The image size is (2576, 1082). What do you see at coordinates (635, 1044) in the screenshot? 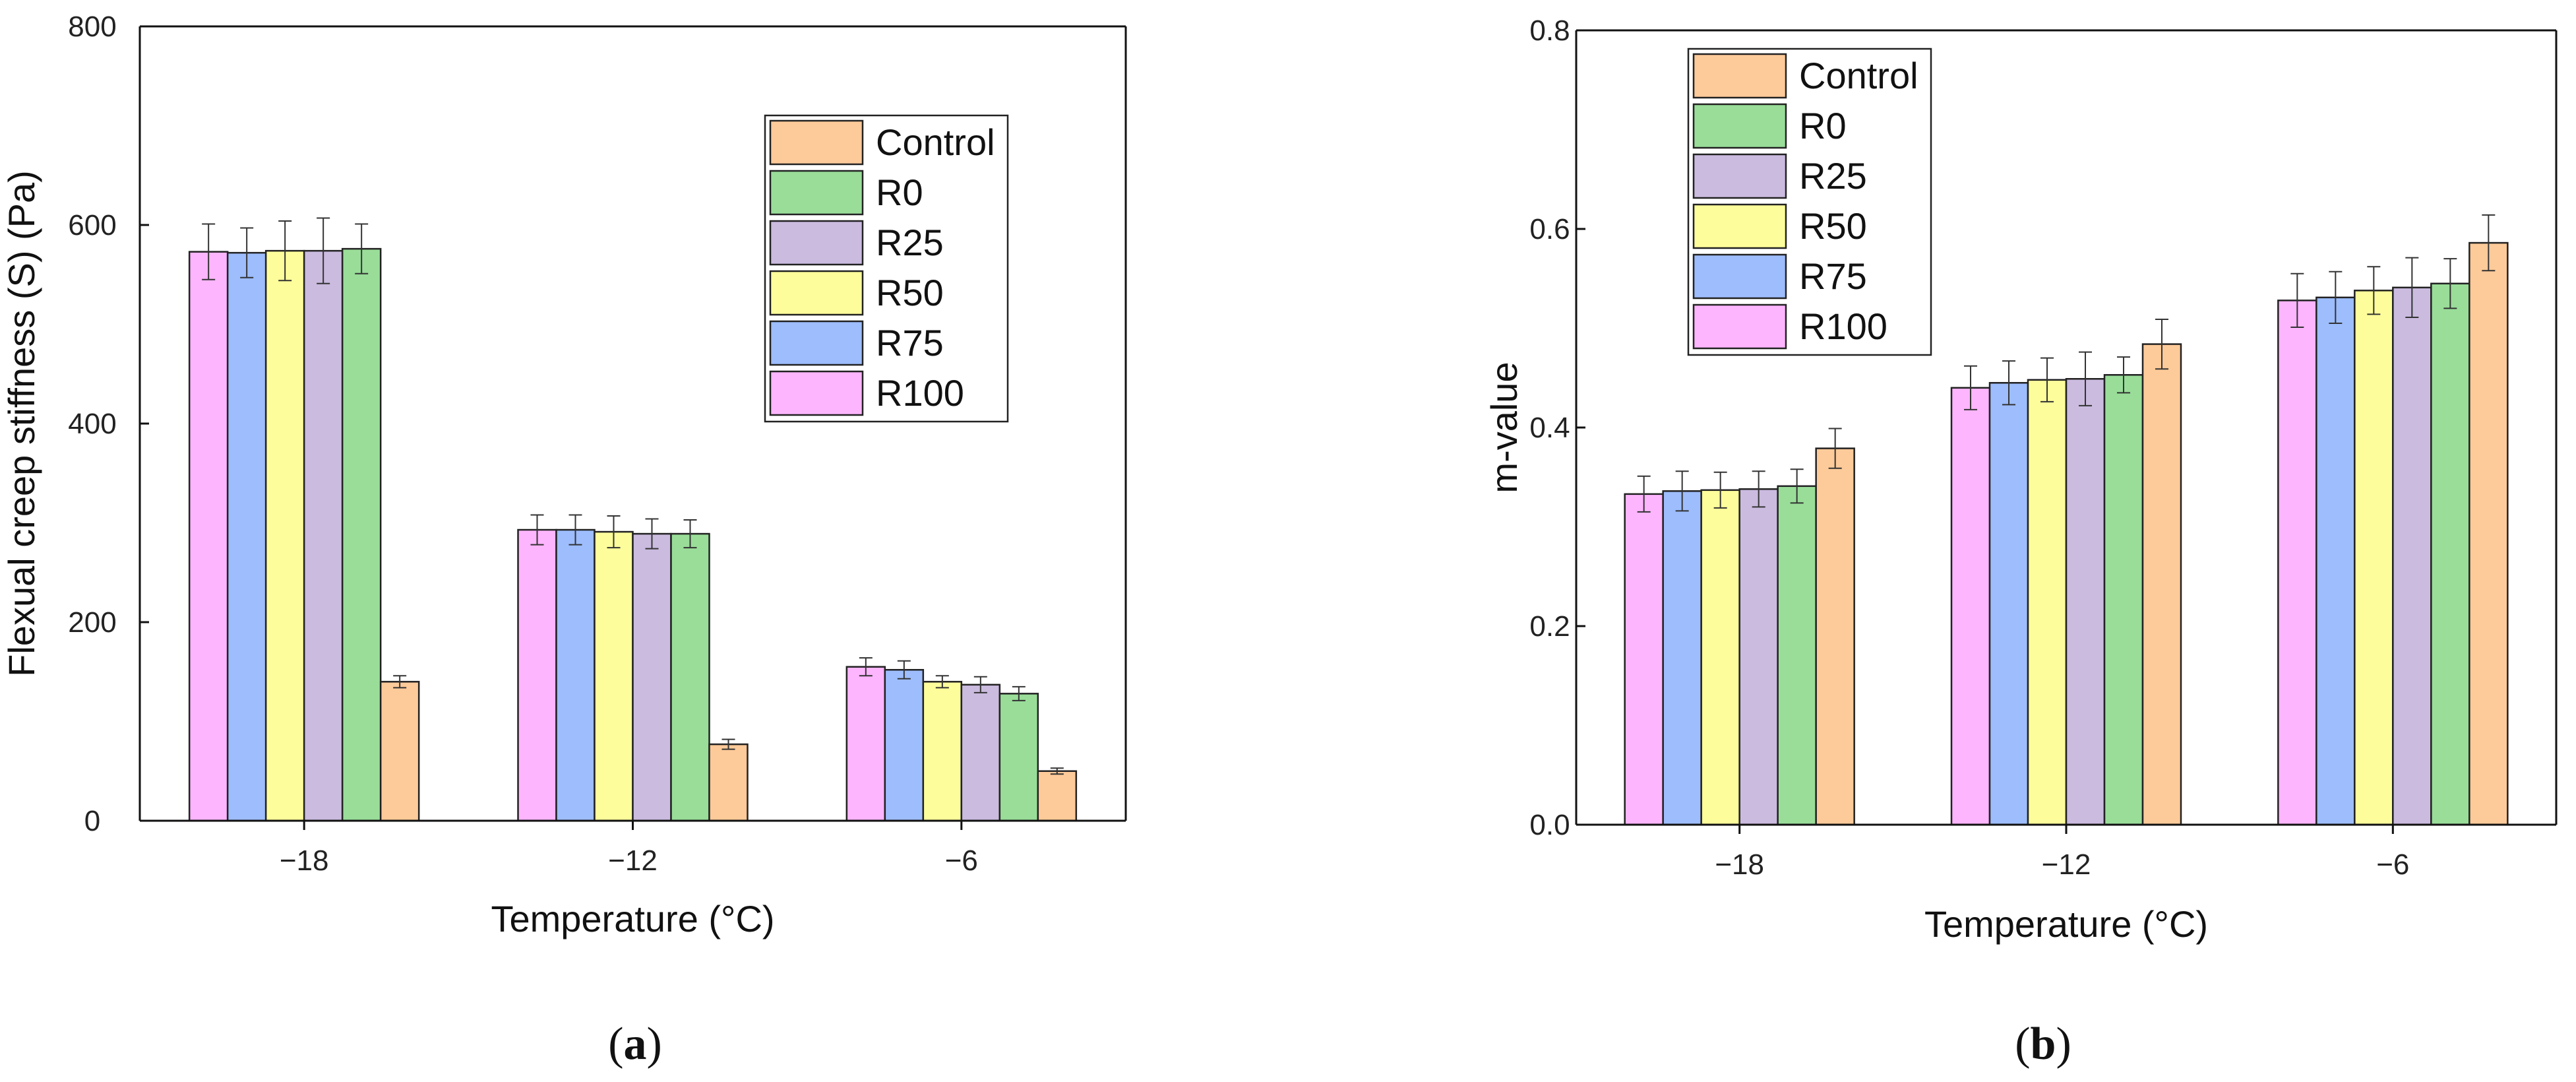
I see `panel-a-caption: (a)` at bounding box center [635, 1044].